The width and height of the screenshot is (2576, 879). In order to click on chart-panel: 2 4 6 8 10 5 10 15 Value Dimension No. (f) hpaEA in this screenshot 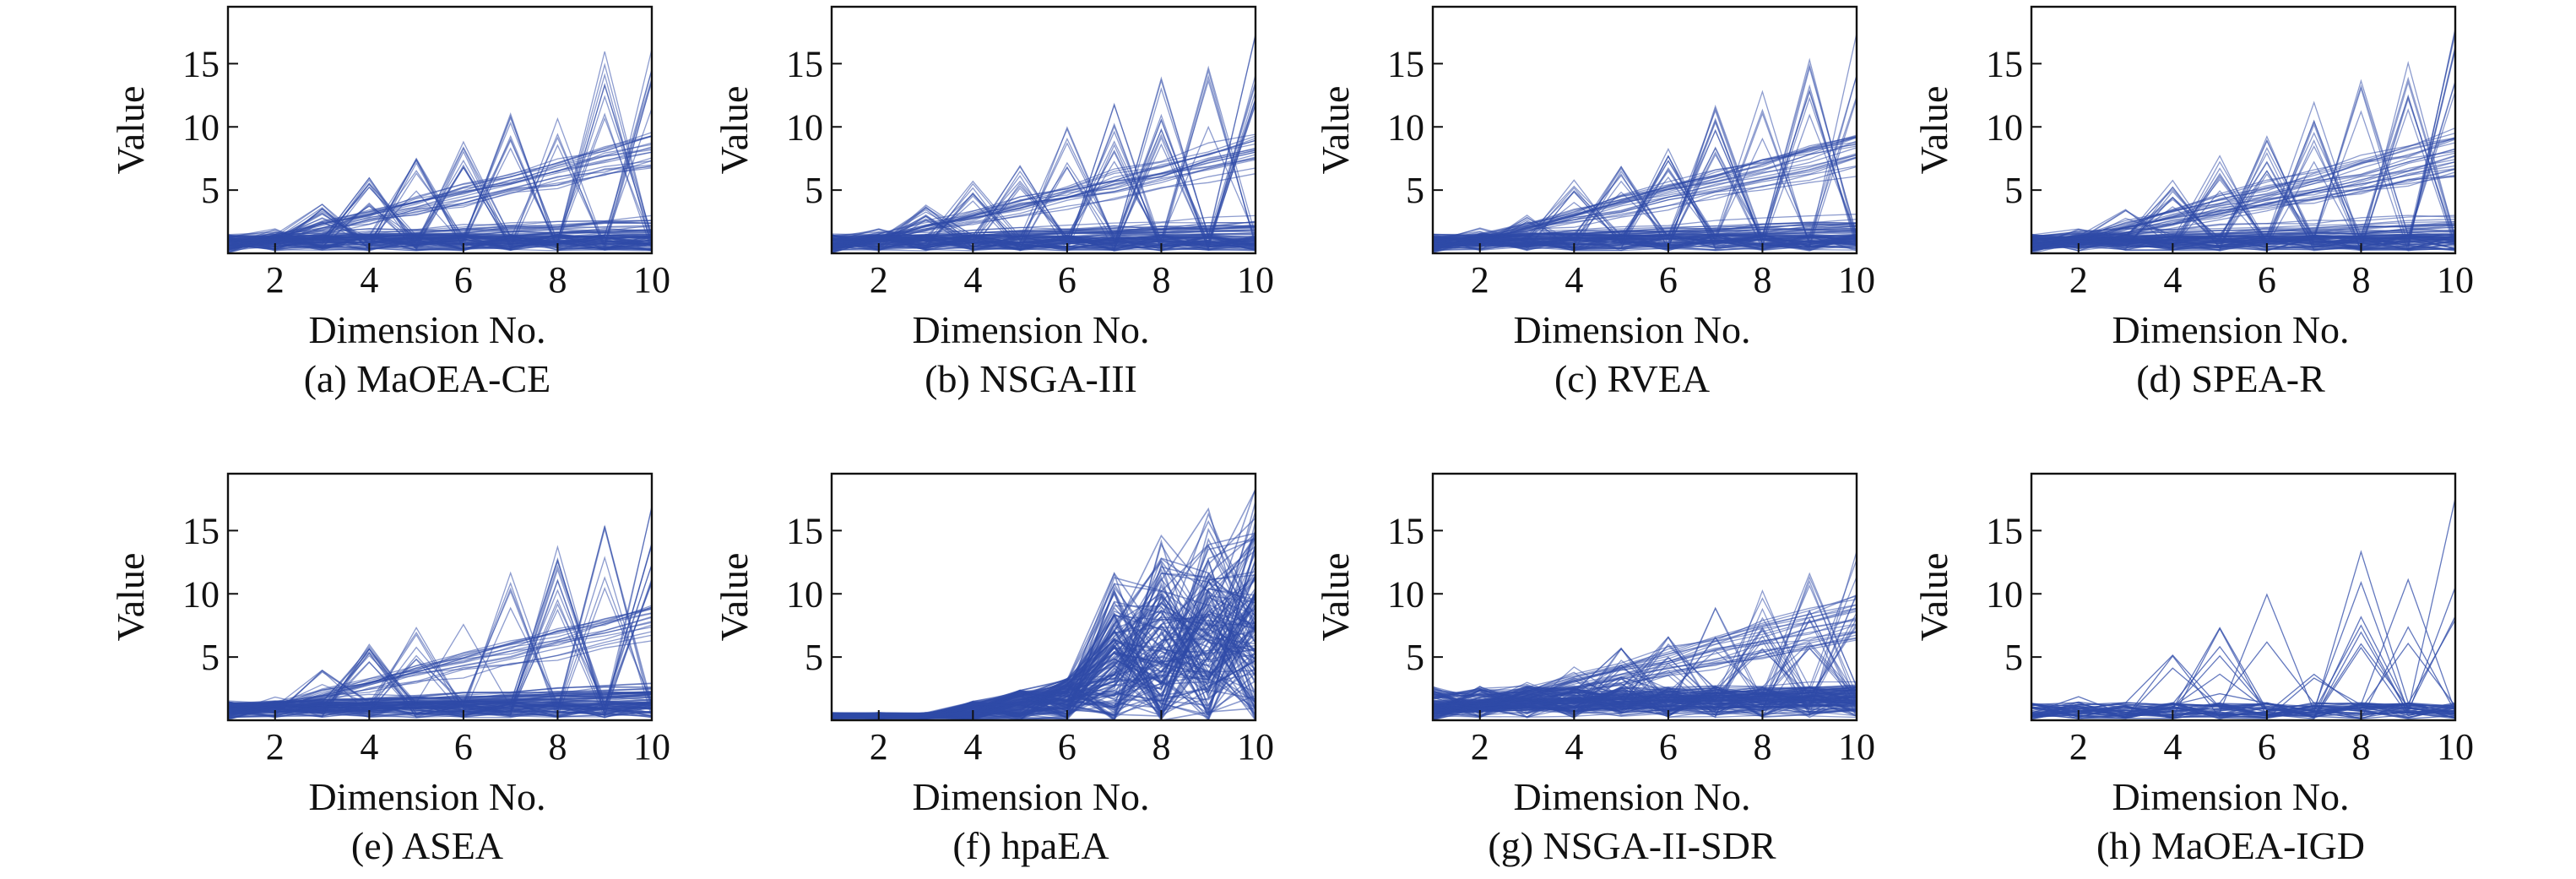, I will do `click(993, 670)`.